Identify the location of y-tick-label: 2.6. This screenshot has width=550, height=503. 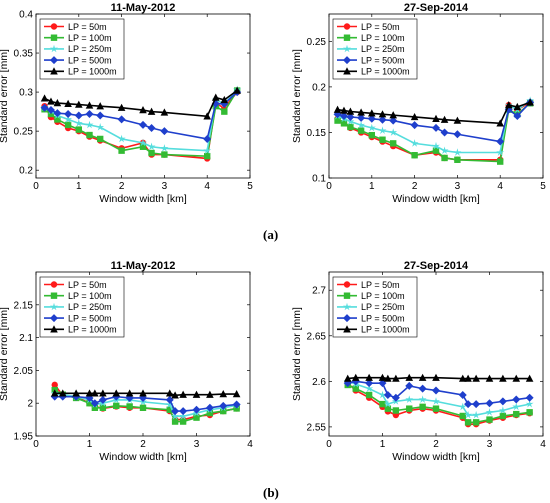
(319, 382).